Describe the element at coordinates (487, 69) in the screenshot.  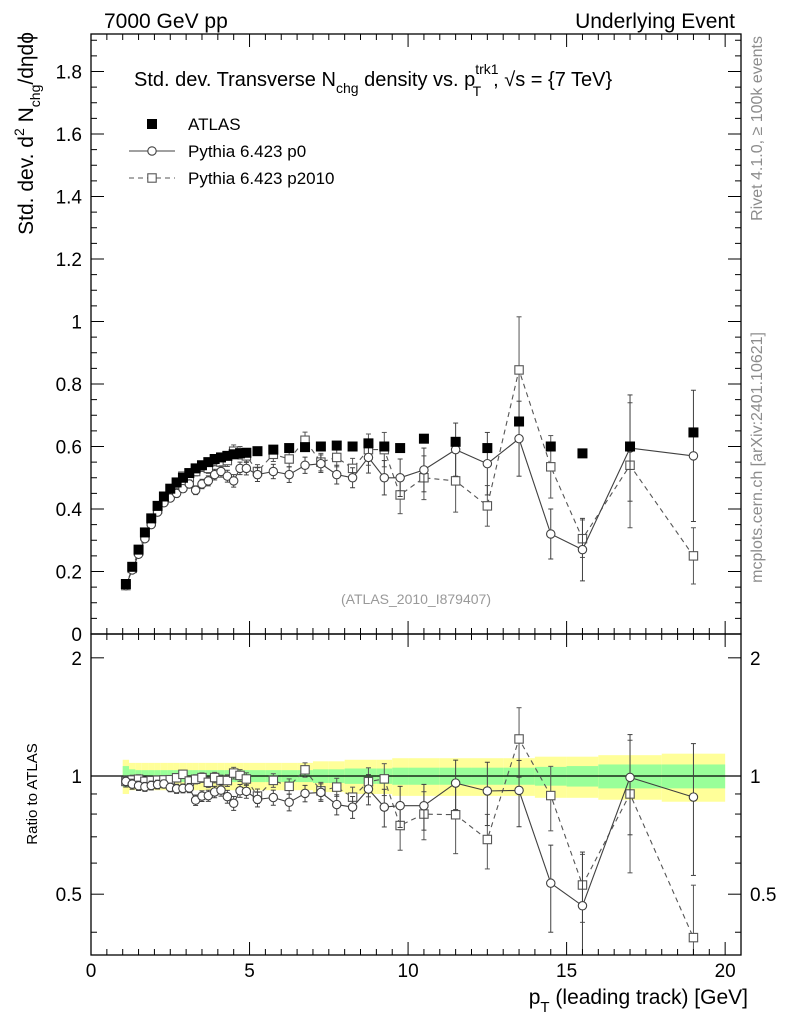
I see `title-sup: trk1` at that location.